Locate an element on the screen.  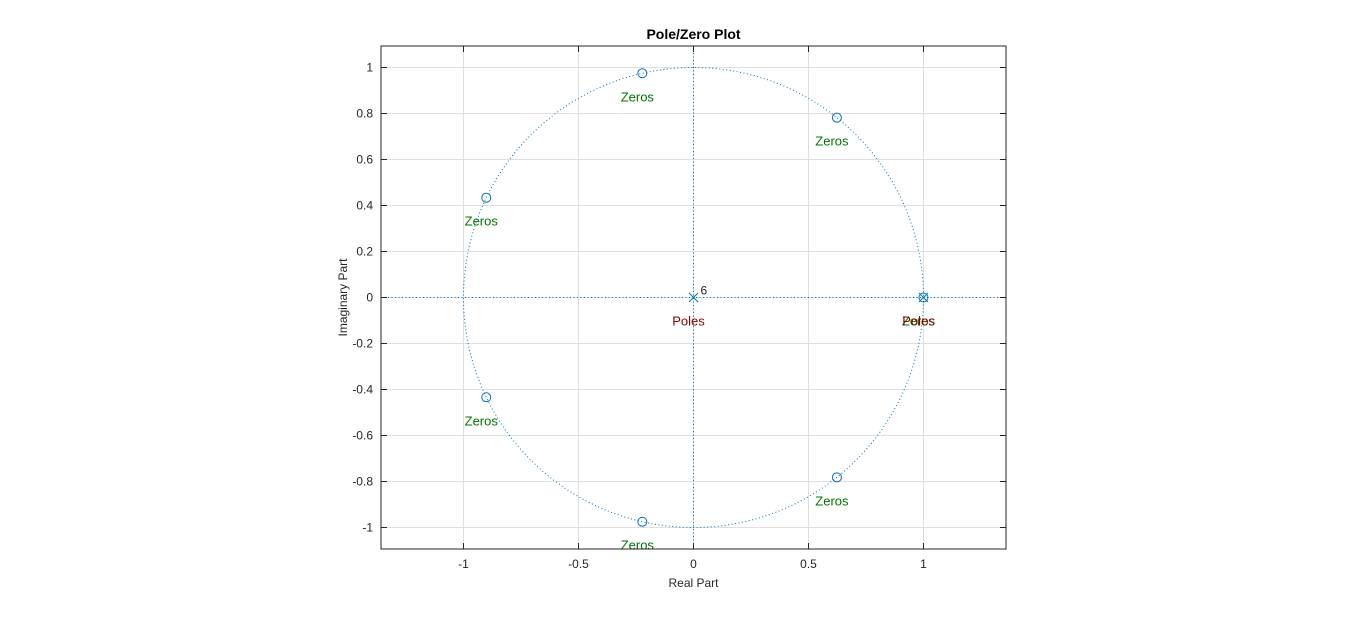
y-tick-label: 0.8 is located at coordinates (364, 114).